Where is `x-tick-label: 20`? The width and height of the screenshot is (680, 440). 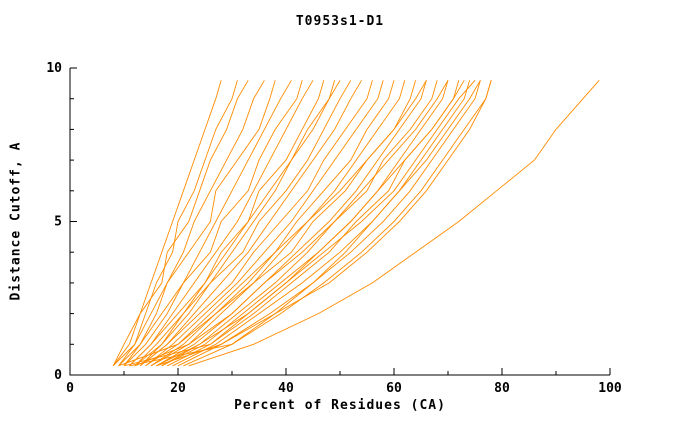
x-tick-label: 20 is located at coordinates (178, 388).